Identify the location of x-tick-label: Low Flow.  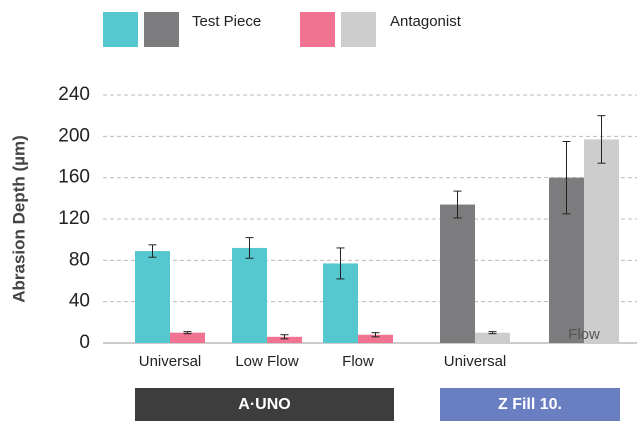
(267, 361).